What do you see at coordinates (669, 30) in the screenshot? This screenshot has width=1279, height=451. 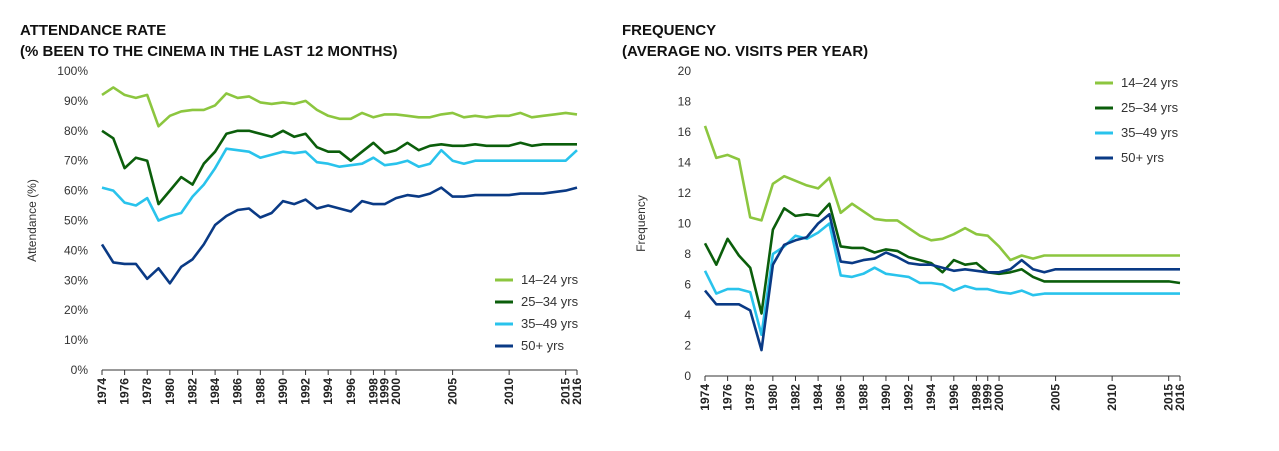 I see `chart-2-title-line: FREQUENCY` at bounding box center [669, 30].